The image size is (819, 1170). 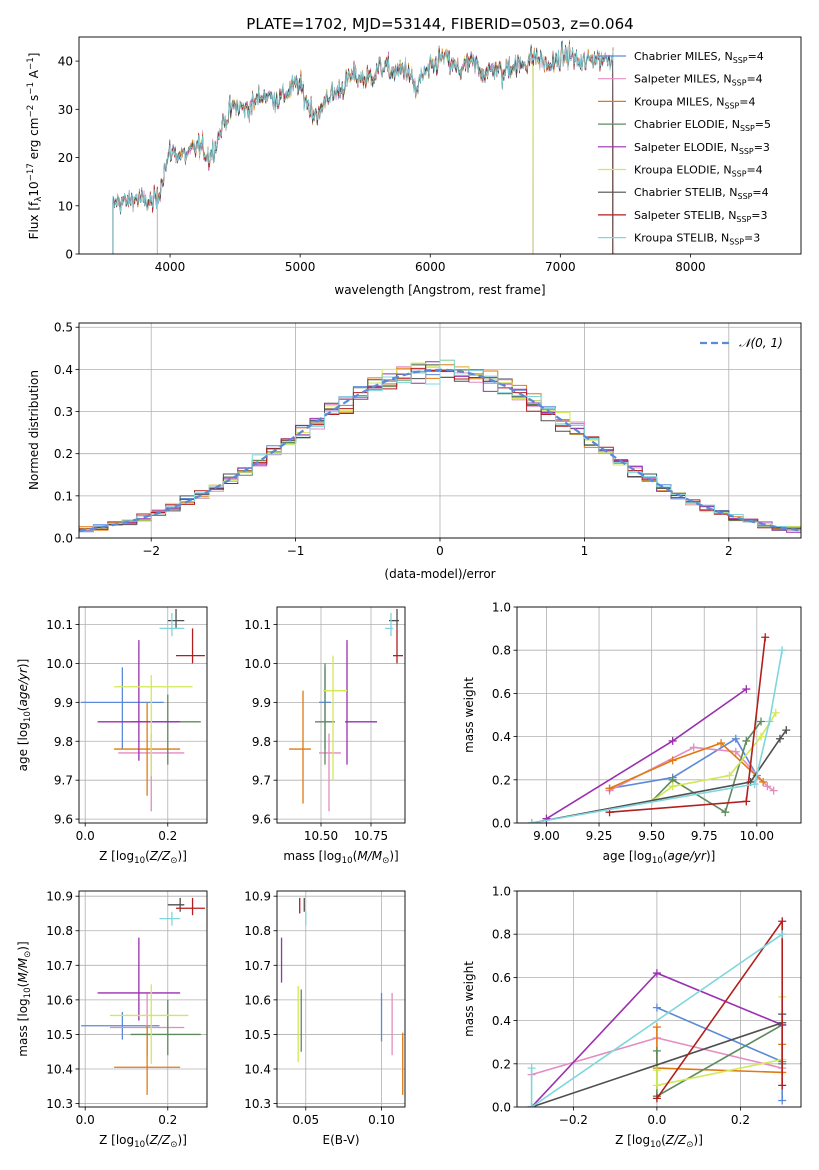 What do you see at coordinates (63, 370) in the screenshot?
I see `y-tick-label: 0.4` at bounding box center [63, 370].